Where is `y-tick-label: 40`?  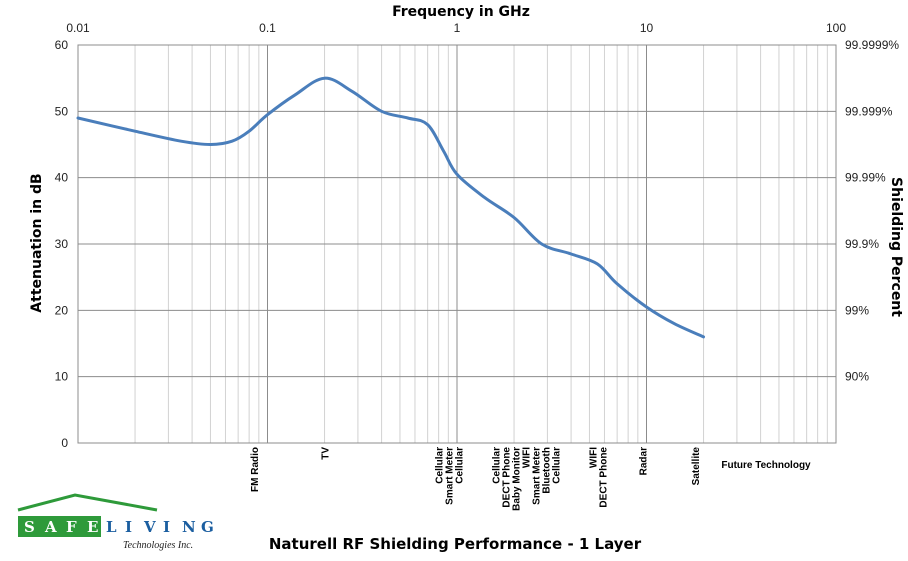
y-tick-label: 40 is located at coordinates (62, 178).